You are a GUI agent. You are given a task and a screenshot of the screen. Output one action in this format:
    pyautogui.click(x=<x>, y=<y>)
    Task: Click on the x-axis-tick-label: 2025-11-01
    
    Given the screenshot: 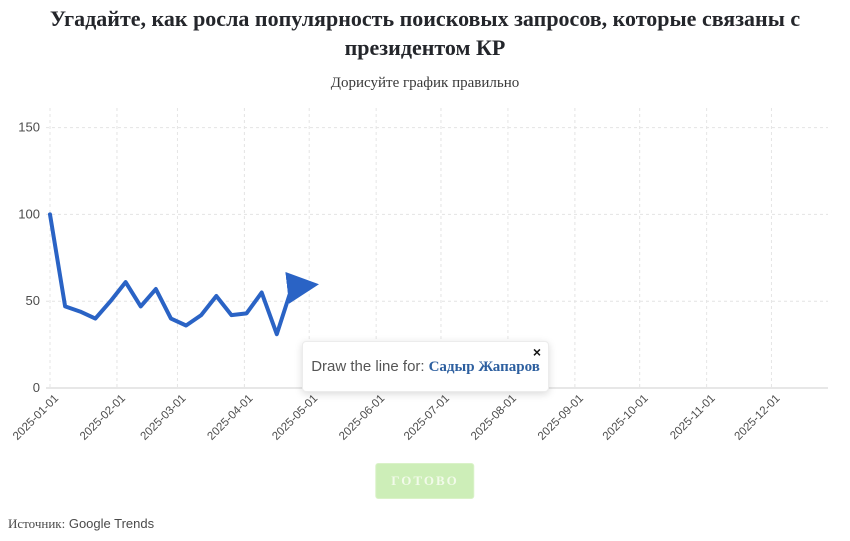 What is the action you would take?
    pyautogui.click(x=692, y=417)
    